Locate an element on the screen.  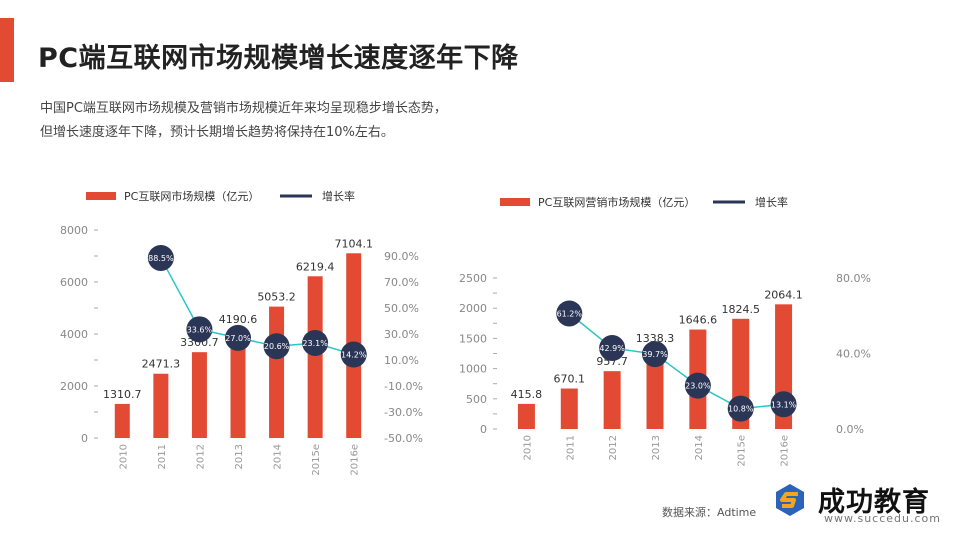
right-chart-rate-label: 23.0% is located at coordinates (698, 386).